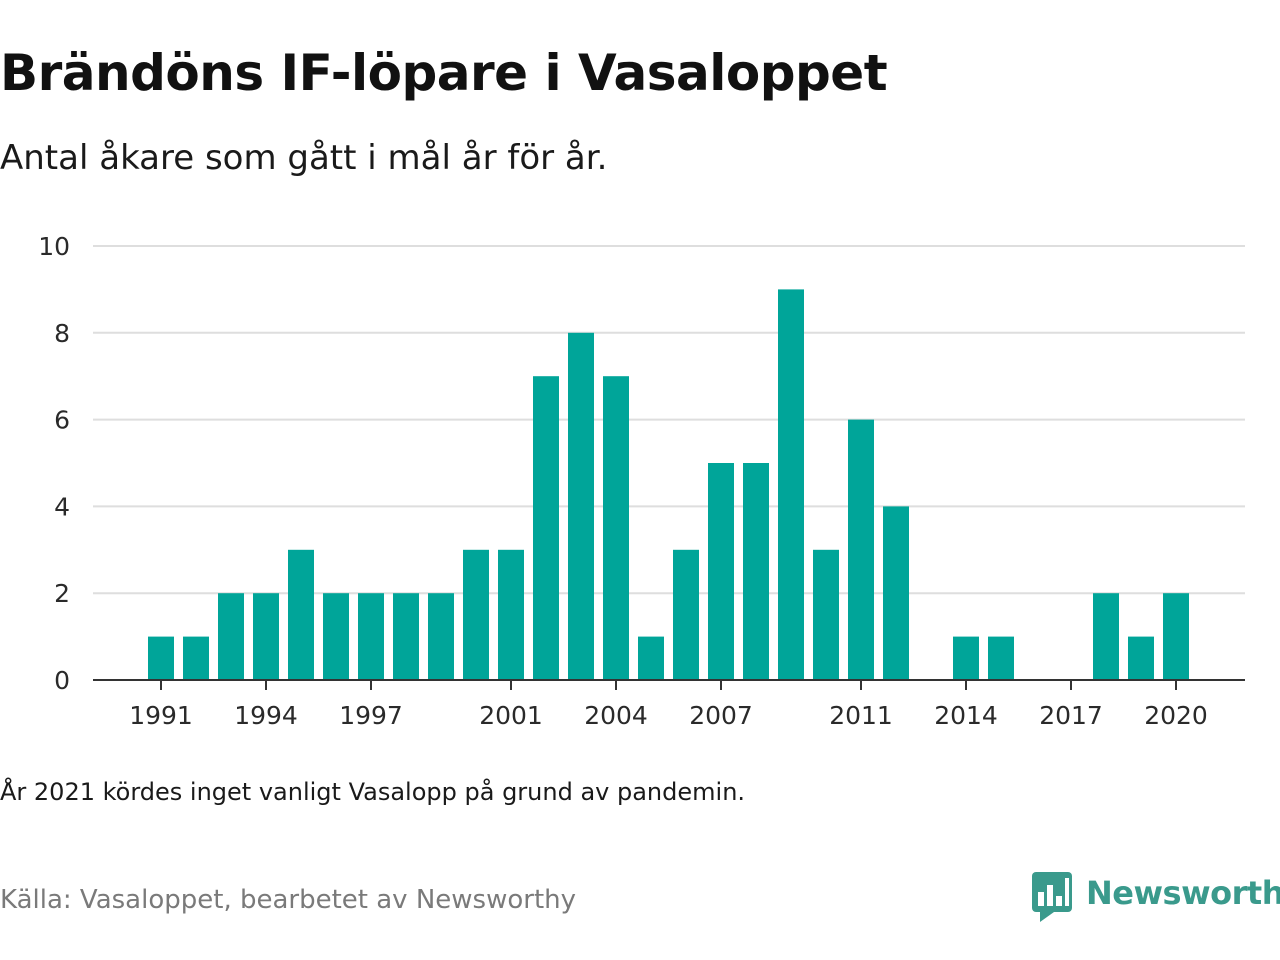 The height and width of the screenshot is (960, 1280). Describe the element at coordinates (301, 614) in the screenshot. I see `bar-1995` at that location.